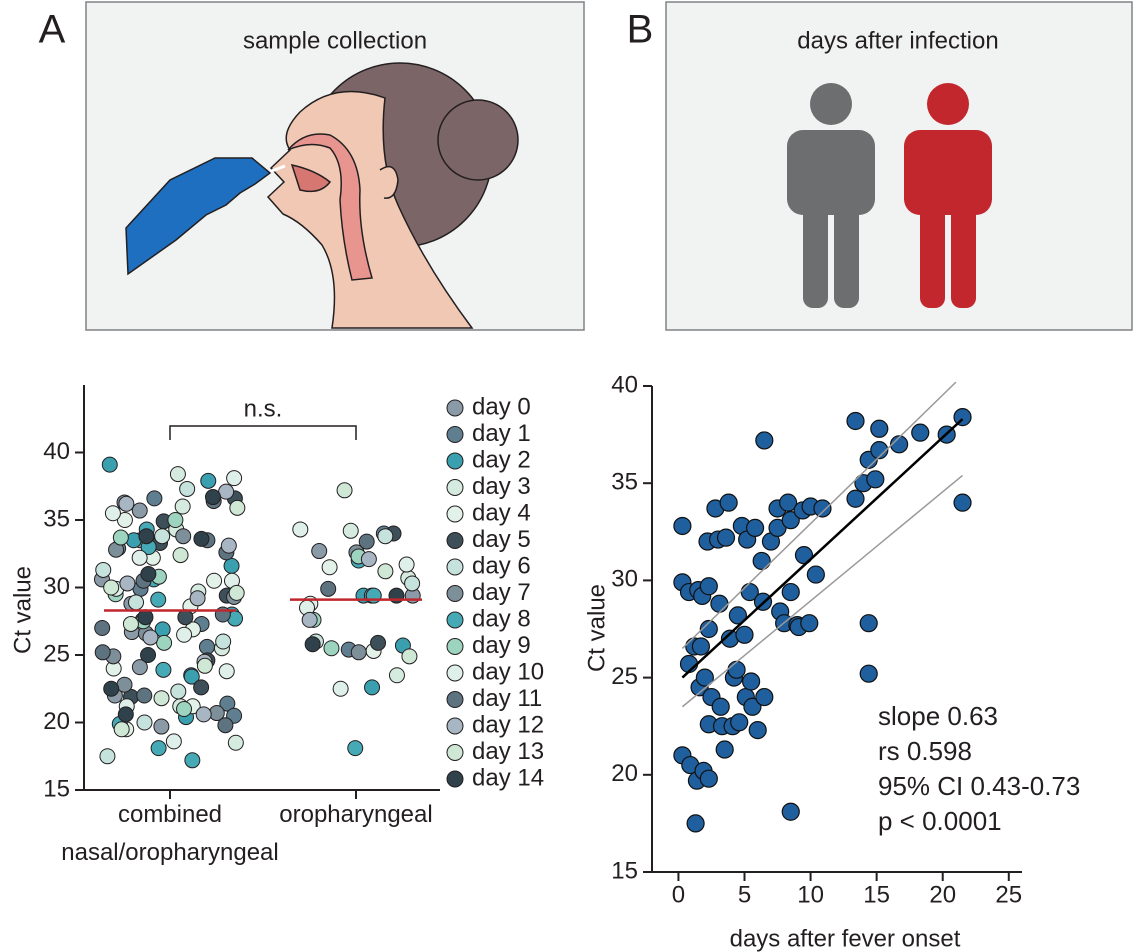  What do you see at coordinates (845, 938) in the screenshot?
I see `x-axis-label: days after fever onset` at bounding box center [845, 938].